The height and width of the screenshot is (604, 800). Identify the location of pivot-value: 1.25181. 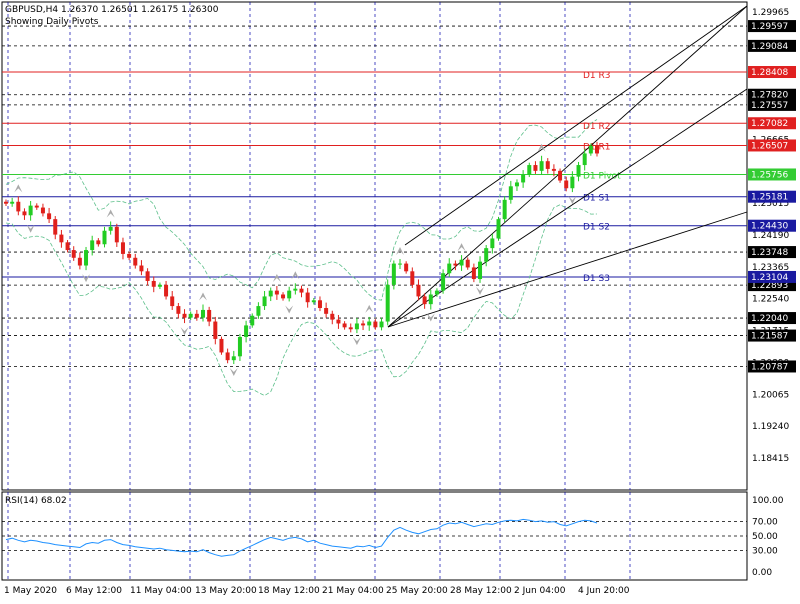
(769, 198).